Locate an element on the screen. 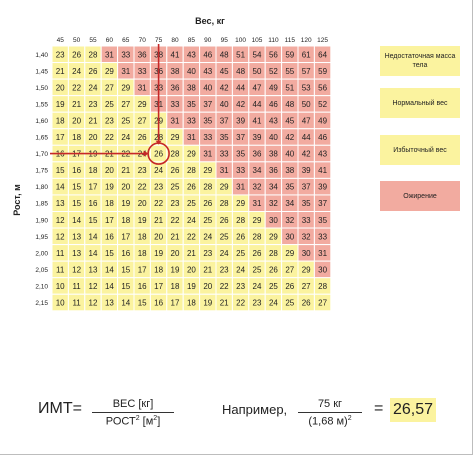 This screenshot has height=456, width=474. x-tick-label: 80 is located at coordinates (175, 40).